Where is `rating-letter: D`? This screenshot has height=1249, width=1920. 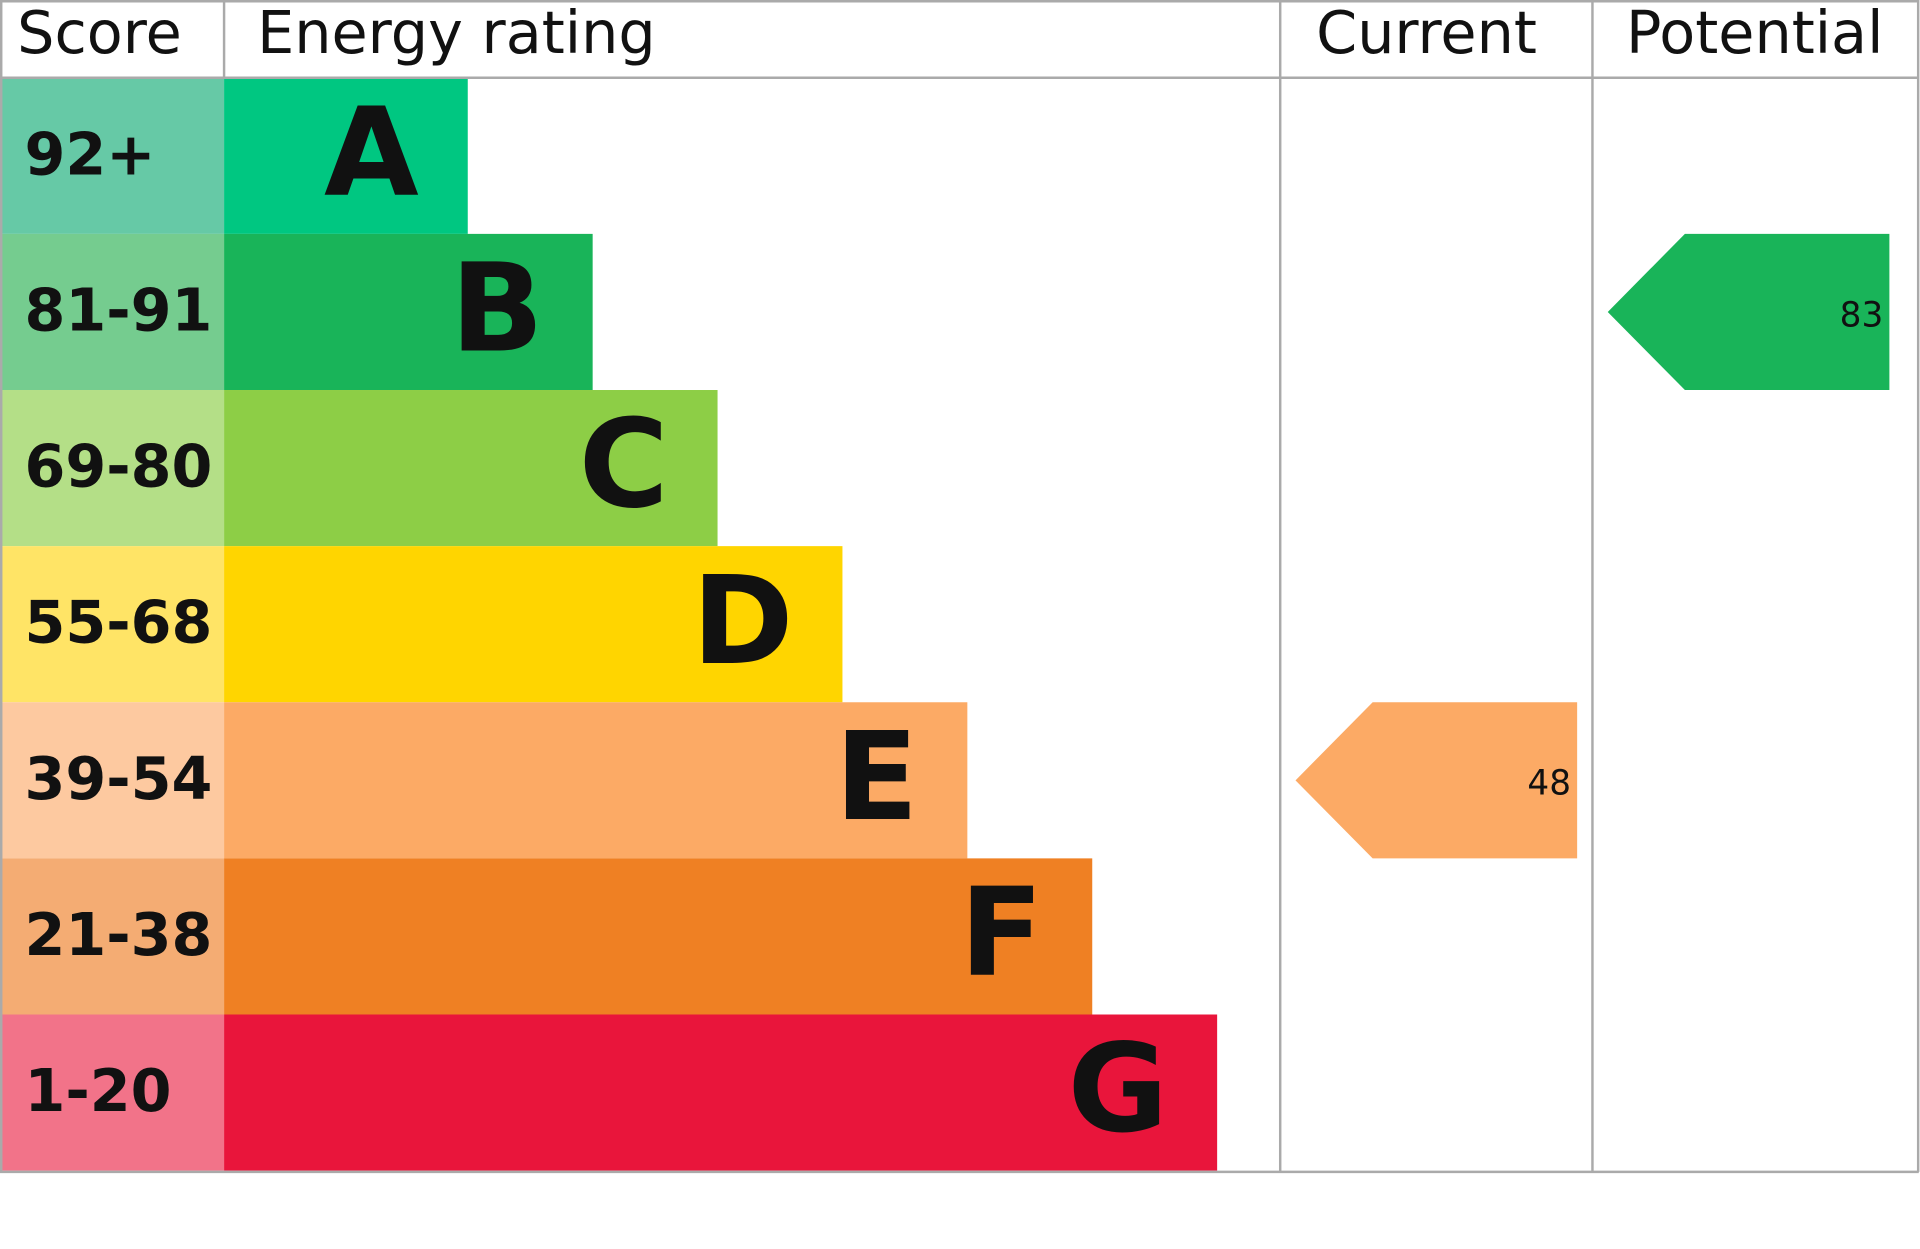 rating-letter: D is located at coordinates (743, 620).